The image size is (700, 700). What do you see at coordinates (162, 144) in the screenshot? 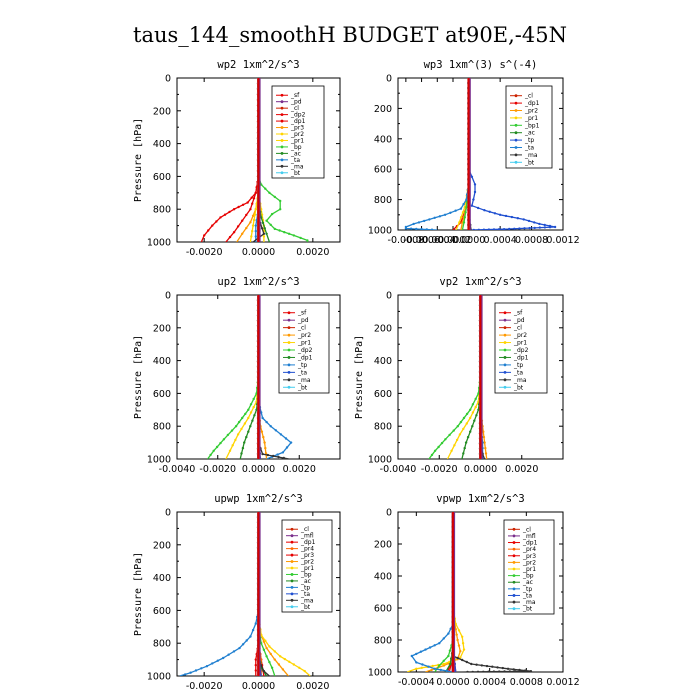
I see `y-tick-label: 400` at bounding box center [162, 144].